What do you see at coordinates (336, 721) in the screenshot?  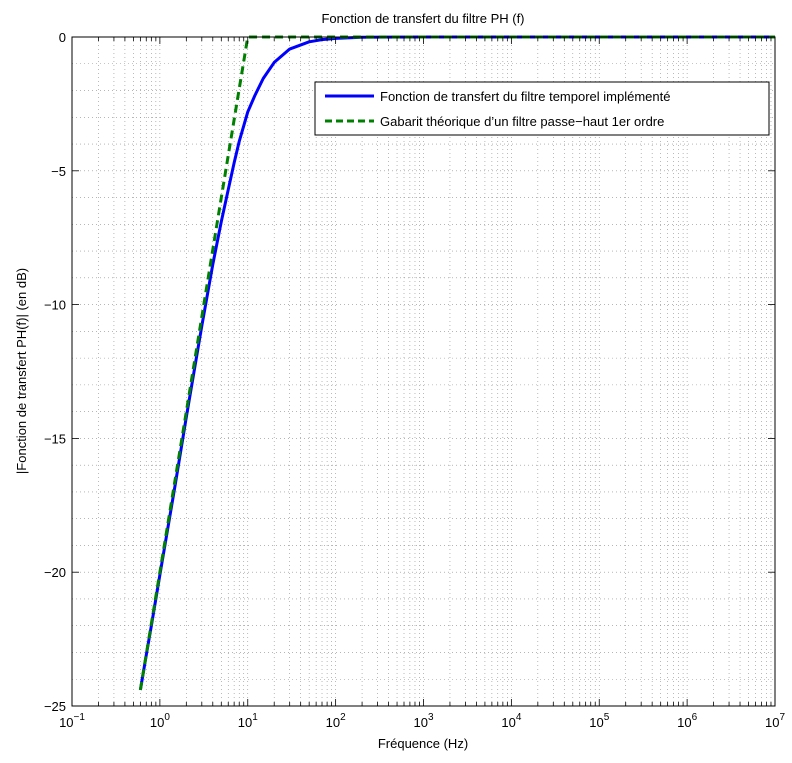 I see `x-tick-label: 10²` at bounding box center [336, 721].